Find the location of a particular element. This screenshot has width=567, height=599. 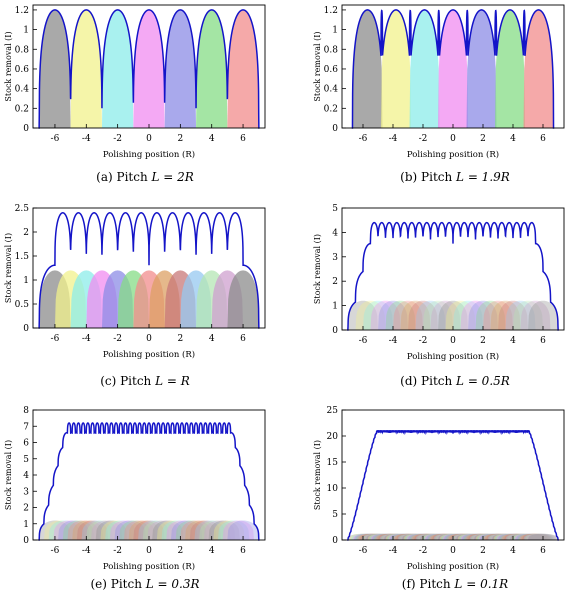

panel-e-x-tick-label: -4 is located at coordinates (86, 551).